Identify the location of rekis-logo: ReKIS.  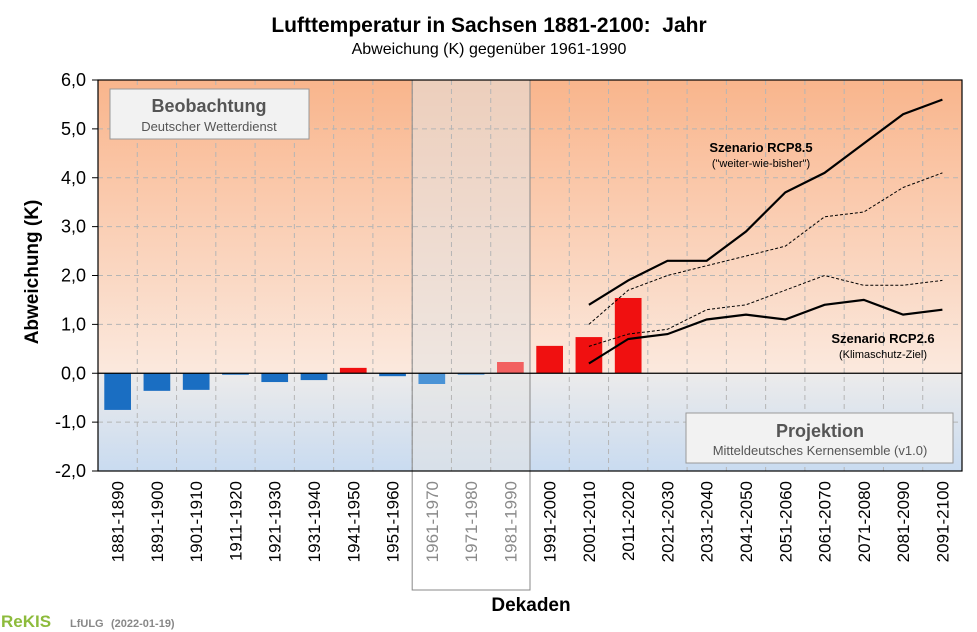
(26, 621).